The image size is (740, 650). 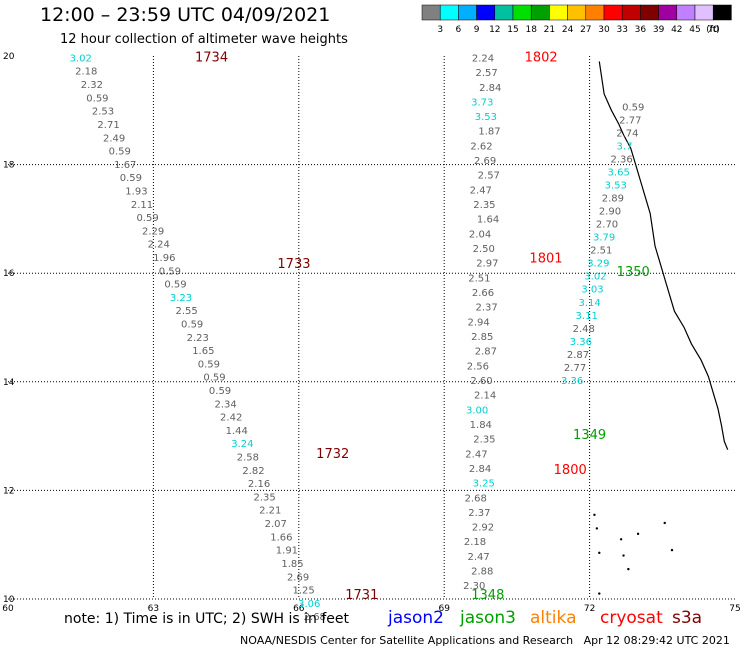 I want to click on swh-value: 3.14, so click(x=589, y=303).